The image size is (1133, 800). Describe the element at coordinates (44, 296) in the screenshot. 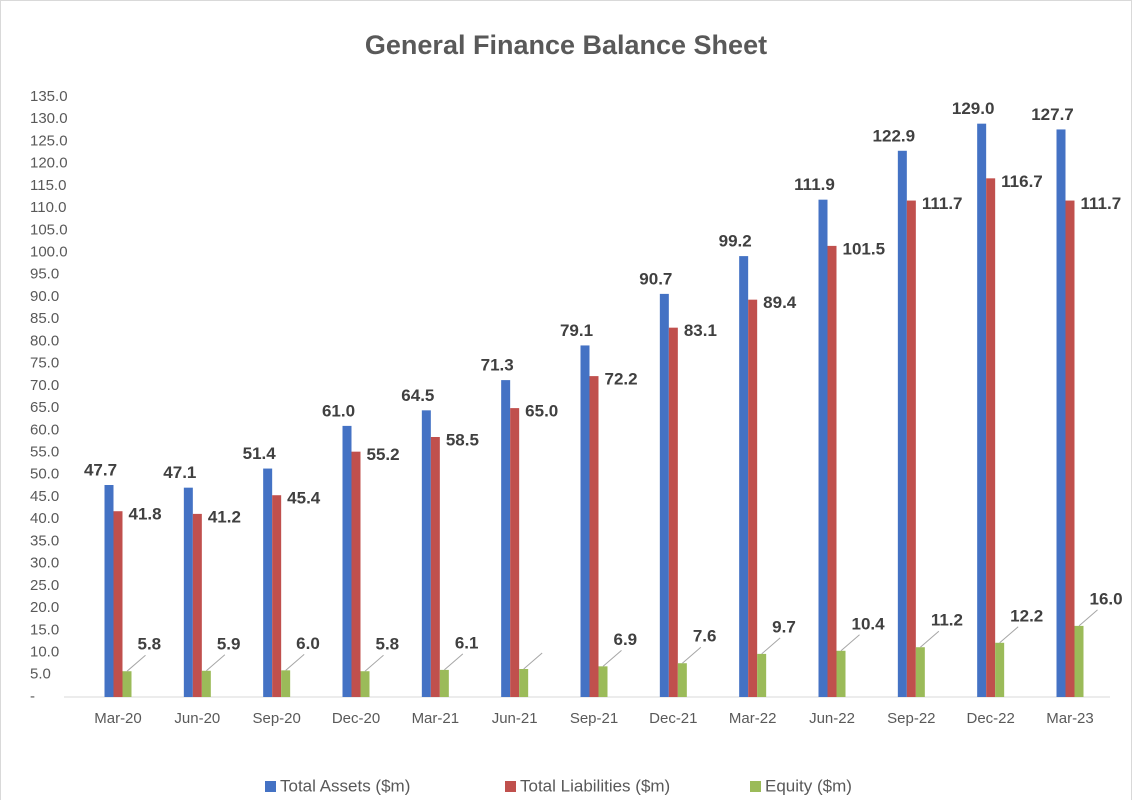

I see `y-tick-label: 90.0` at that location.